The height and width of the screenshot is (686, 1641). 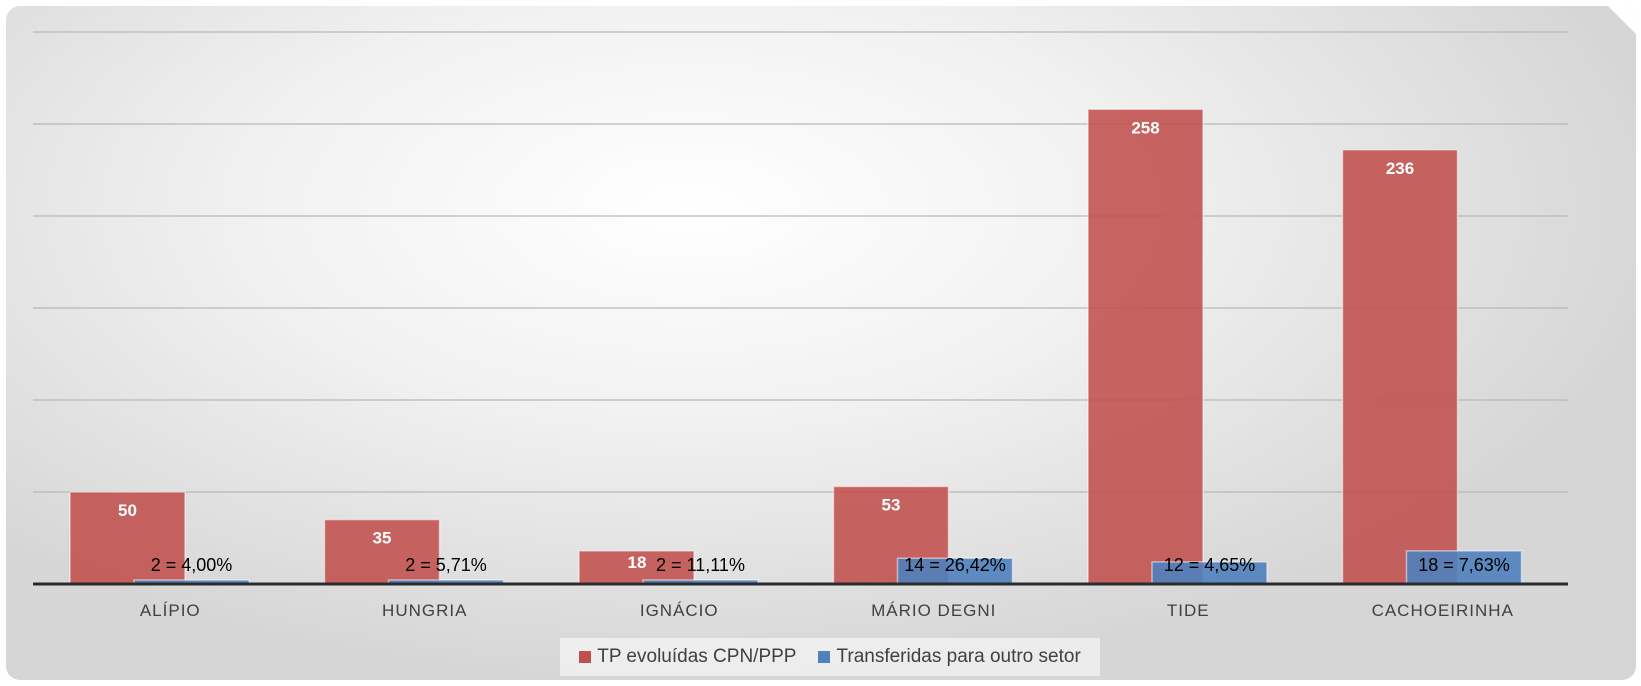 I want to click on x-tick-label: TIDE, so click(x=1188, y=610).